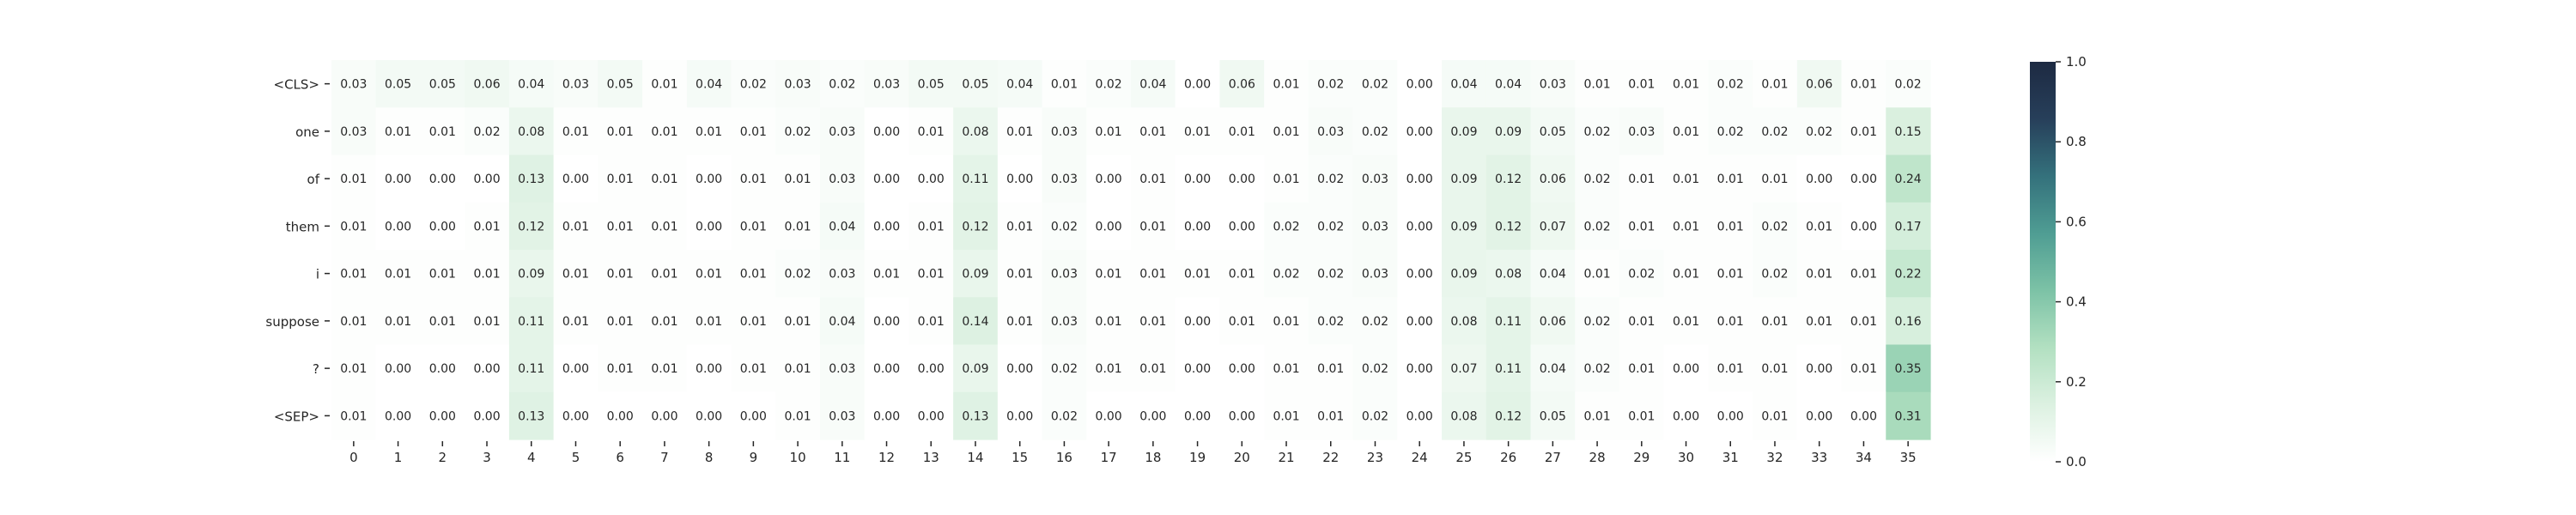 The width and height of the screenshot is (2576, 515). I want to click on cell-value-label: 0.35, so click(1909, 369).